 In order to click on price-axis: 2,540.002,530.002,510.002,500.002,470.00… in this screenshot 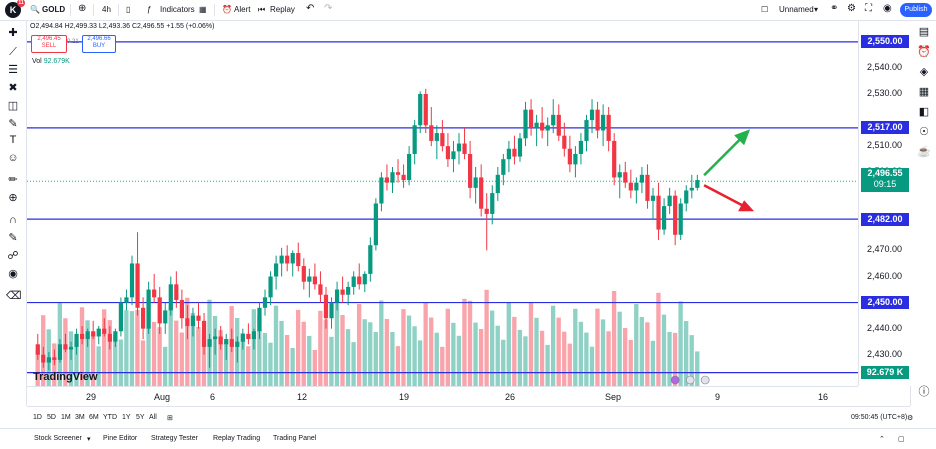, I will do `click(884, 203)`.